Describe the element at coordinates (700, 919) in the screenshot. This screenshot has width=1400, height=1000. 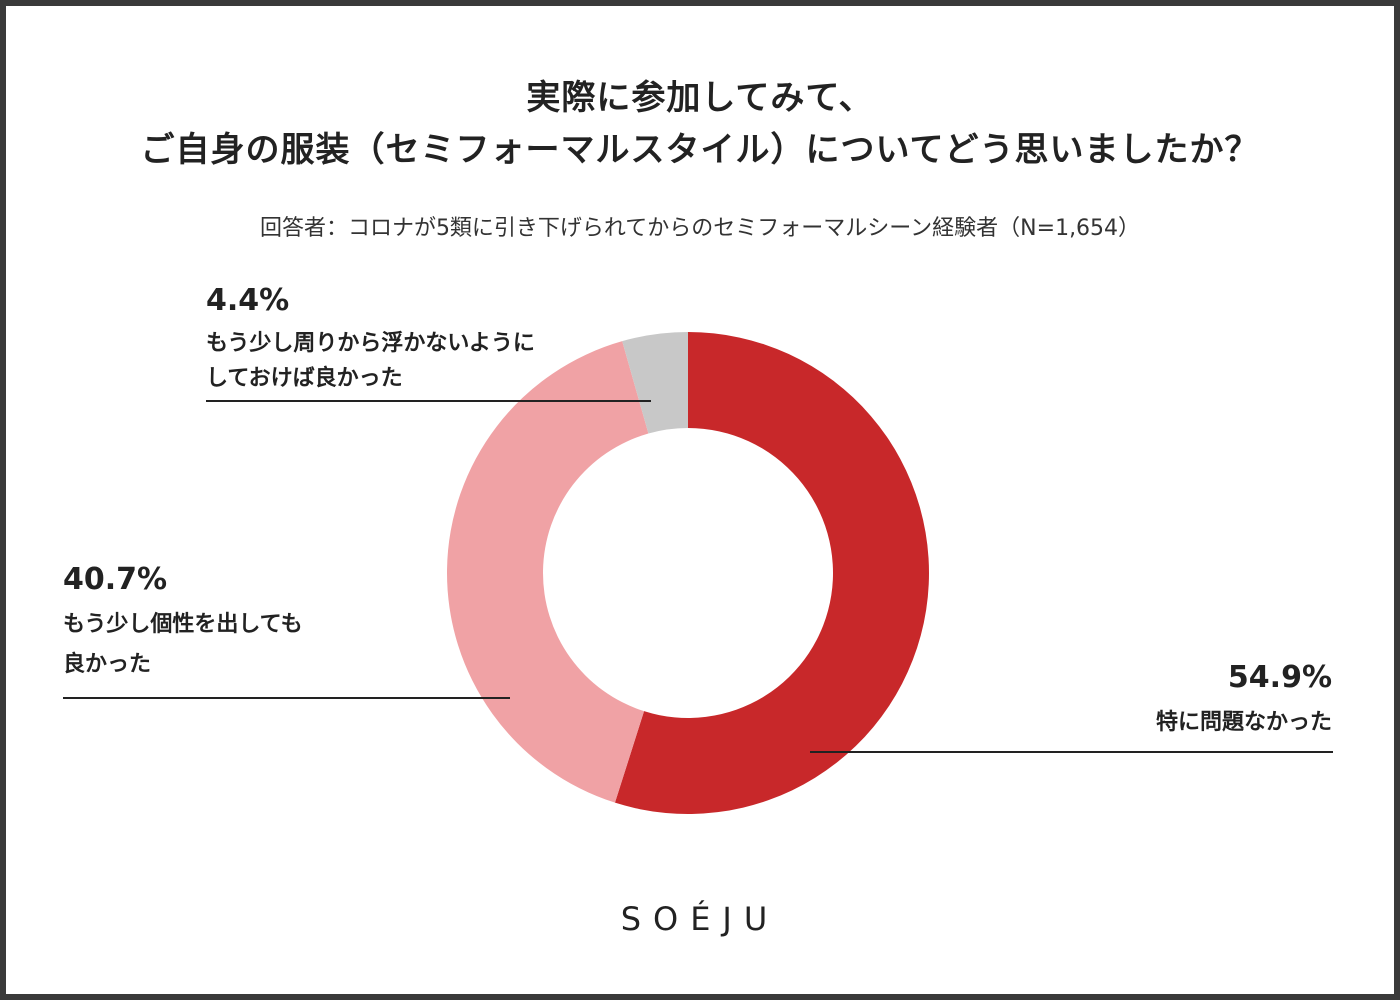
I see `brand-logo: SOÉJU` at that location.